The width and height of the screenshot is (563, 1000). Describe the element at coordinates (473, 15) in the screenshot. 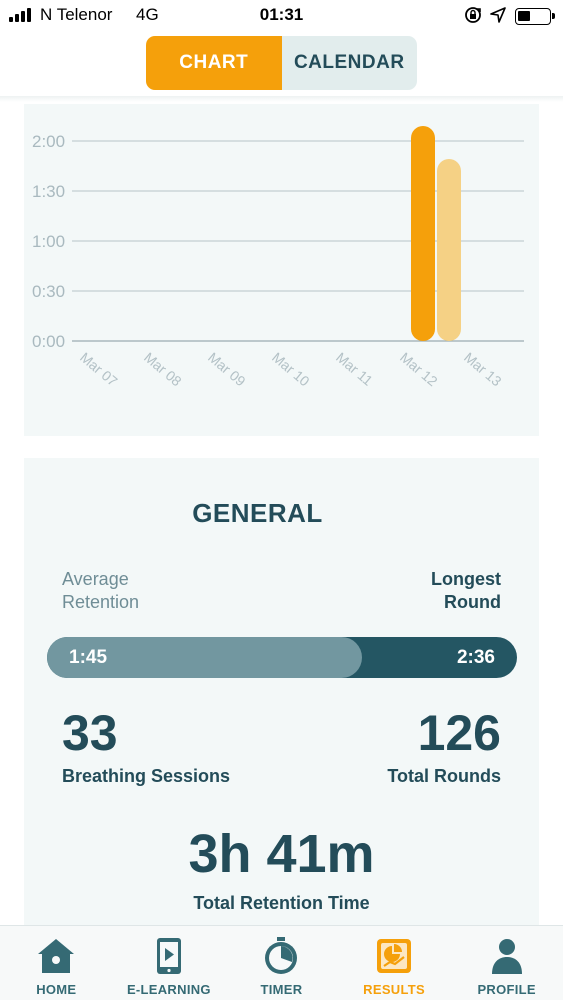

I see `rotation-lock-icon` at that location.